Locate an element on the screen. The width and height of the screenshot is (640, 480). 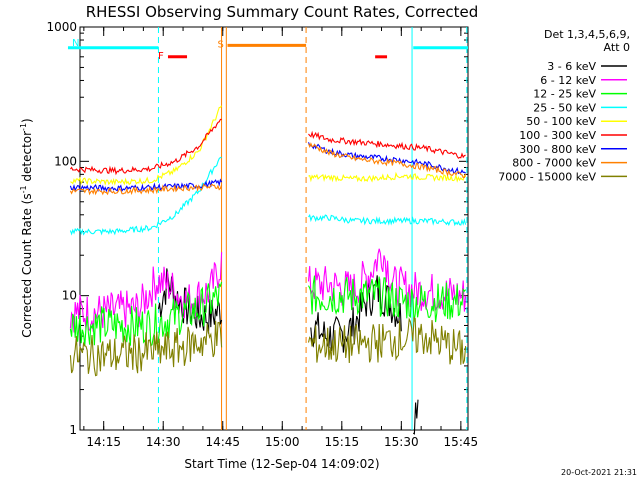
x-axis-label: Start Time (12-Sep-04 14:09:02) is located at coordinates (281, 464).